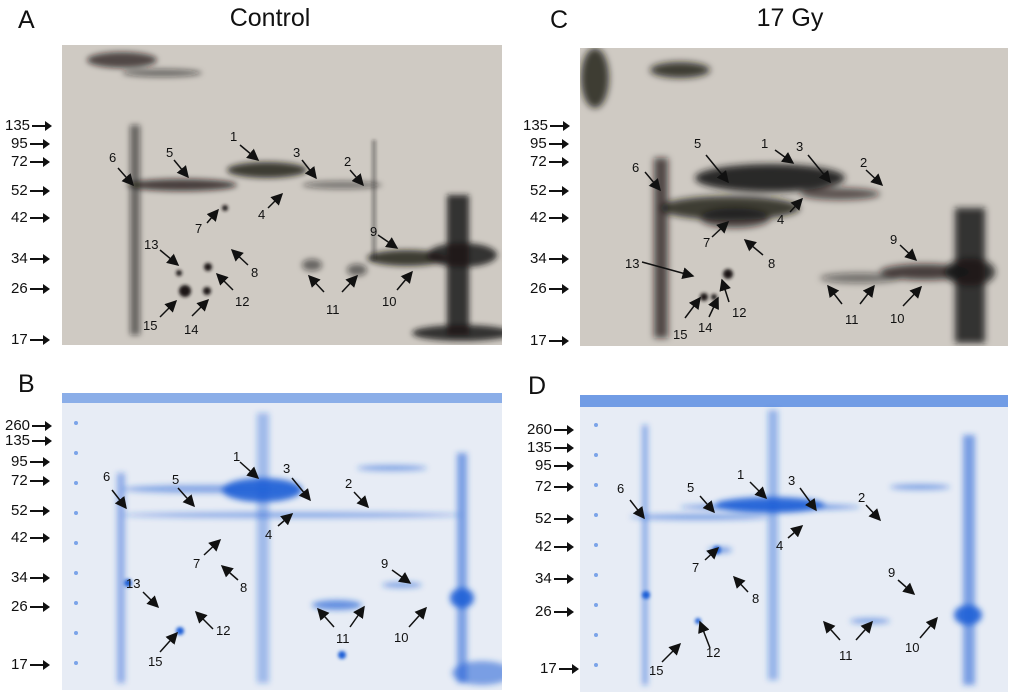 This screenshot has height=695, width=1024. I want to click on spot-label-b-1: 1, so click(237, 456).